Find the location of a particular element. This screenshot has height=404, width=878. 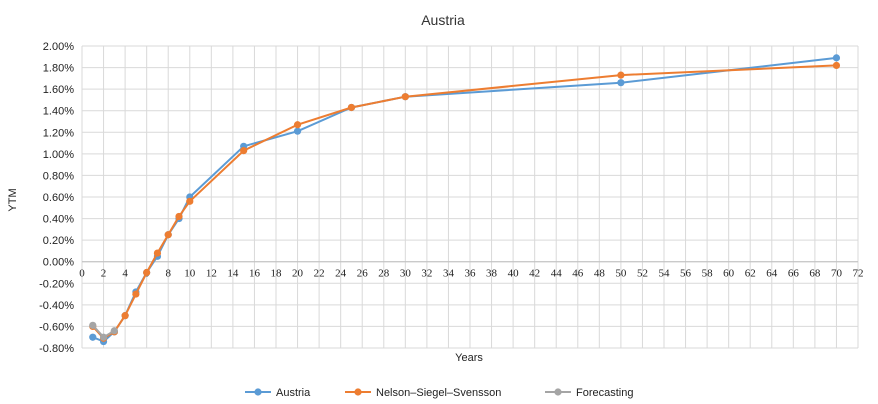

y-tick-label: 0.20% is located at coordinates (58, 241).